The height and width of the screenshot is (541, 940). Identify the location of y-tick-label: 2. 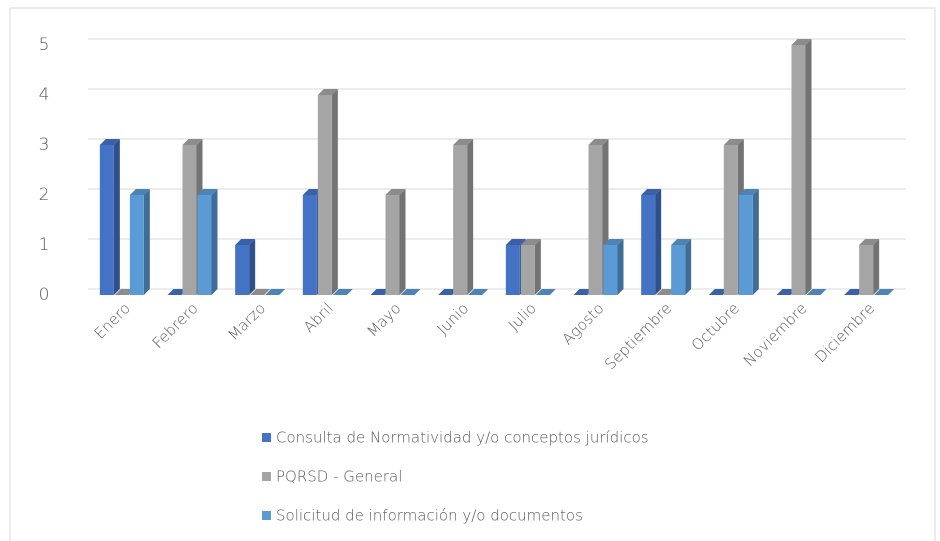
(44, 195).